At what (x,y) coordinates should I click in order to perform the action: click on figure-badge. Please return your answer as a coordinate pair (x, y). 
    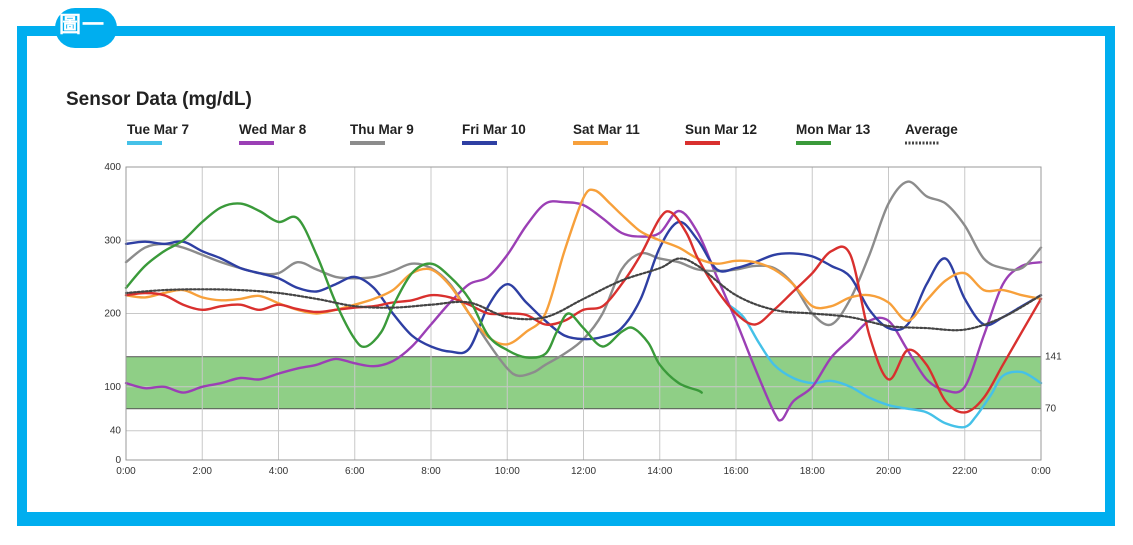
    Looking at the image, I should click on (86, 28).